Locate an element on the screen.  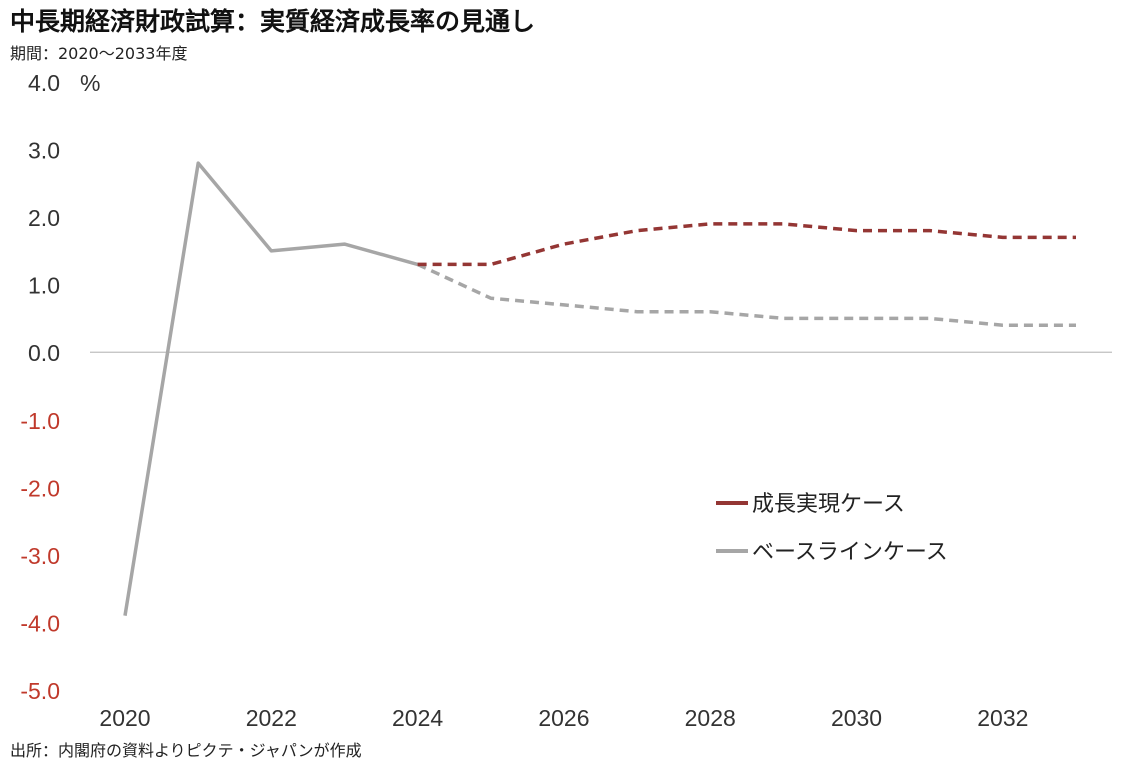
chart-title: 中長期経済財政試算：実質経済成長率の見通し is located at coordinates (273, 21).